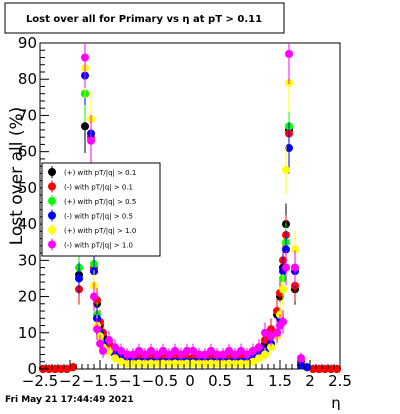  I want to click on legend-label: (+) with pT/|q| > 1.0, so click(100, 231).